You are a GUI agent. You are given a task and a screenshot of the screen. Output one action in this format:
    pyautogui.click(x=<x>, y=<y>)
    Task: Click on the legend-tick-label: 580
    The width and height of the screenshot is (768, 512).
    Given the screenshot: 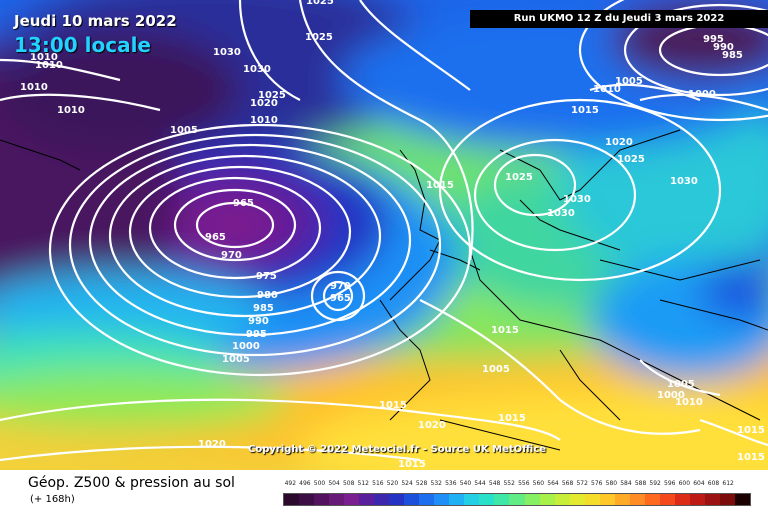 What is the action you would take?
    pyautogui.click(x=611, y=483)
    